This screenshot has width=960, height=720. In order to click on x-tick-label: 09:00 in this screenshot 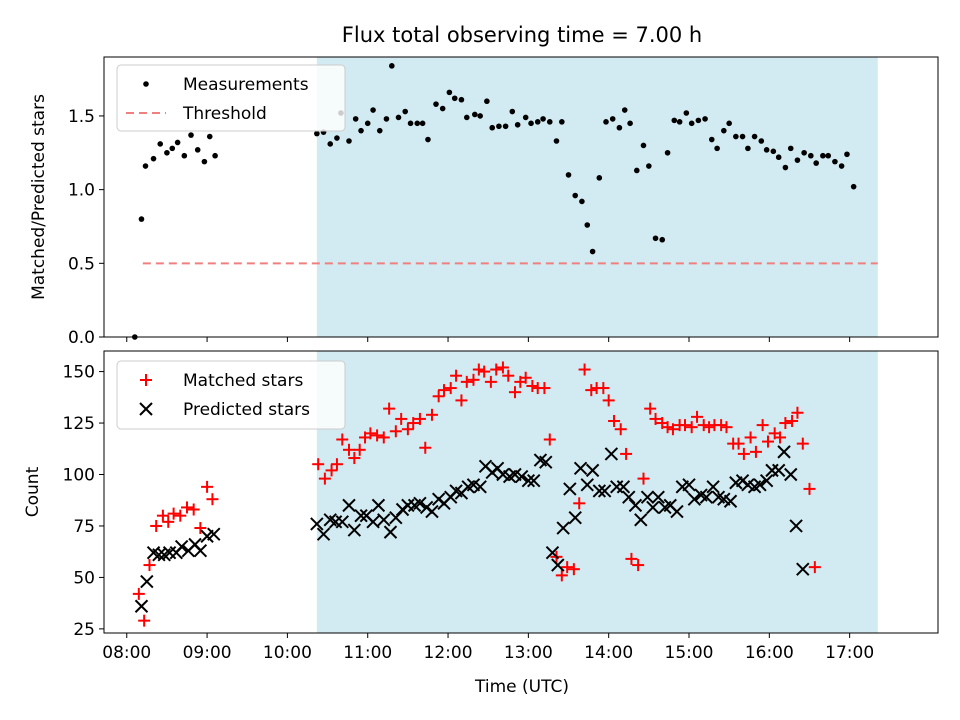, I will do `click(207, 653)`.